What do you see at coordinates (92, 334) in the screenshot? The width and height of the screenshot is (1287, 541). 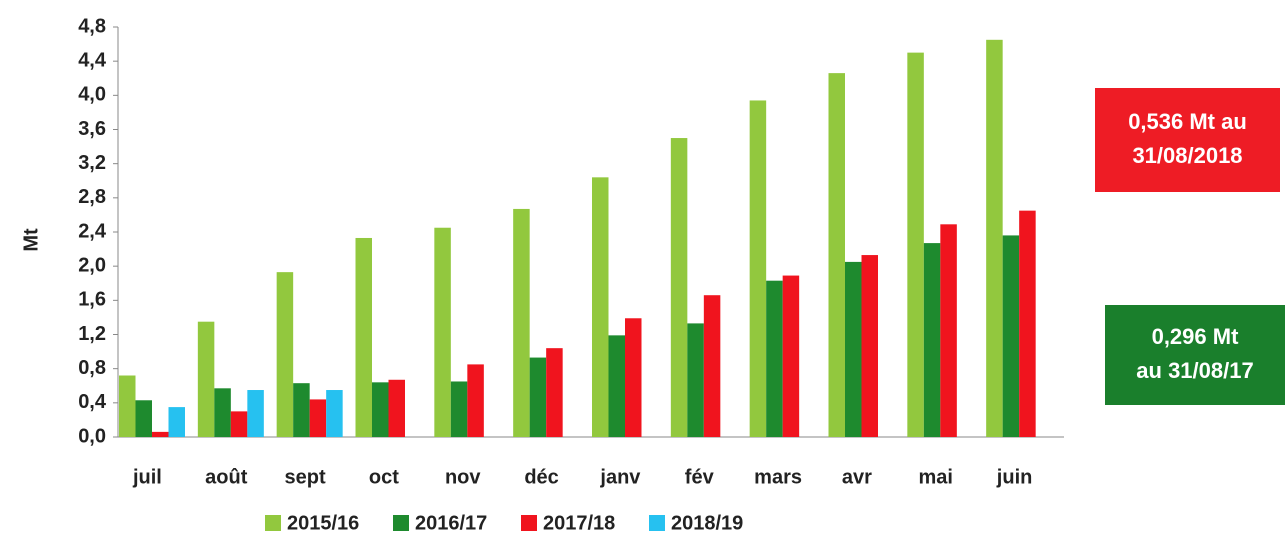 I see `y-tick-label: 1,2` at bounding box center [92, 334].